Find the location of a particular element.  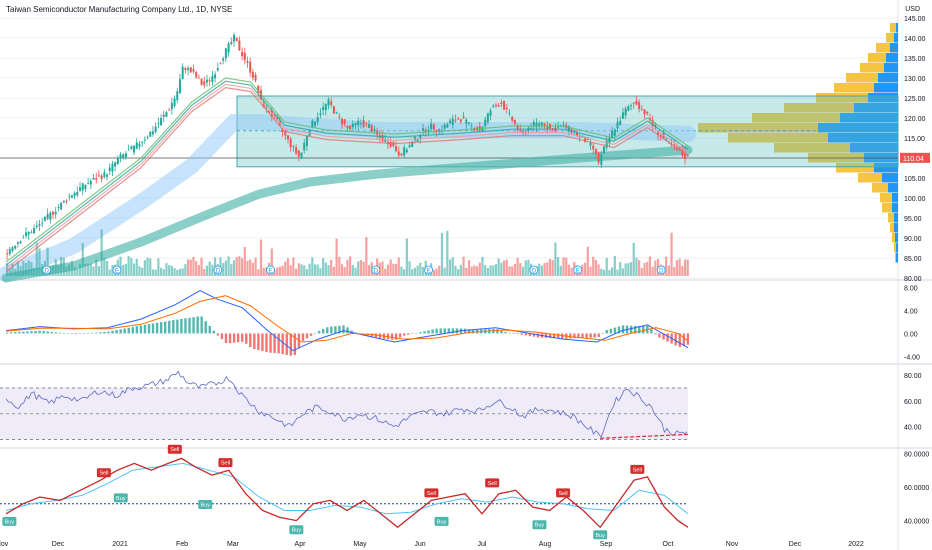

event-marker is located at coordinates (376, 270).